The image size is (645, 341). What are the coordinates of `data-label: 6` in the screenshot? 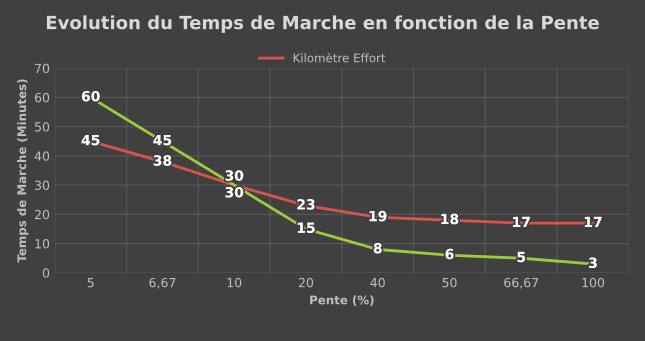 It's located at (450, 254).